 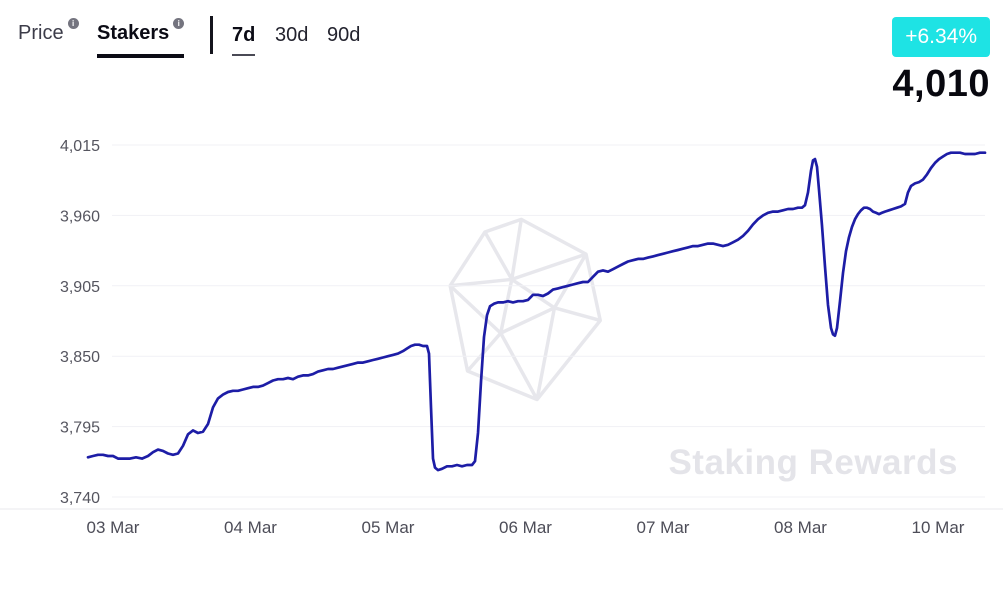 I want to click on range-tab-90d: 90d, so click(x=344, y=35).